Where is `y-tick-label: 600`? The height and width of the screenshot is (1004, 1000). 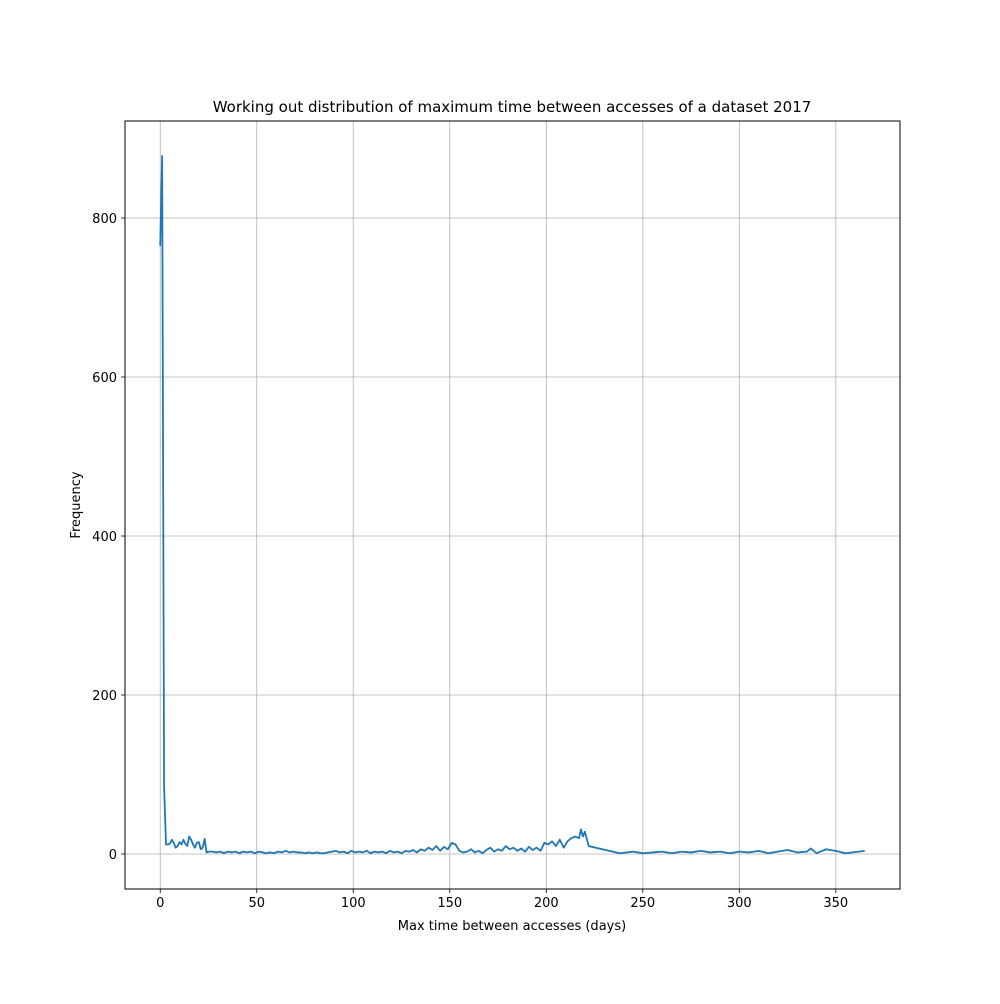 y-tick-label: 600 is located at coordinates (104, 378).